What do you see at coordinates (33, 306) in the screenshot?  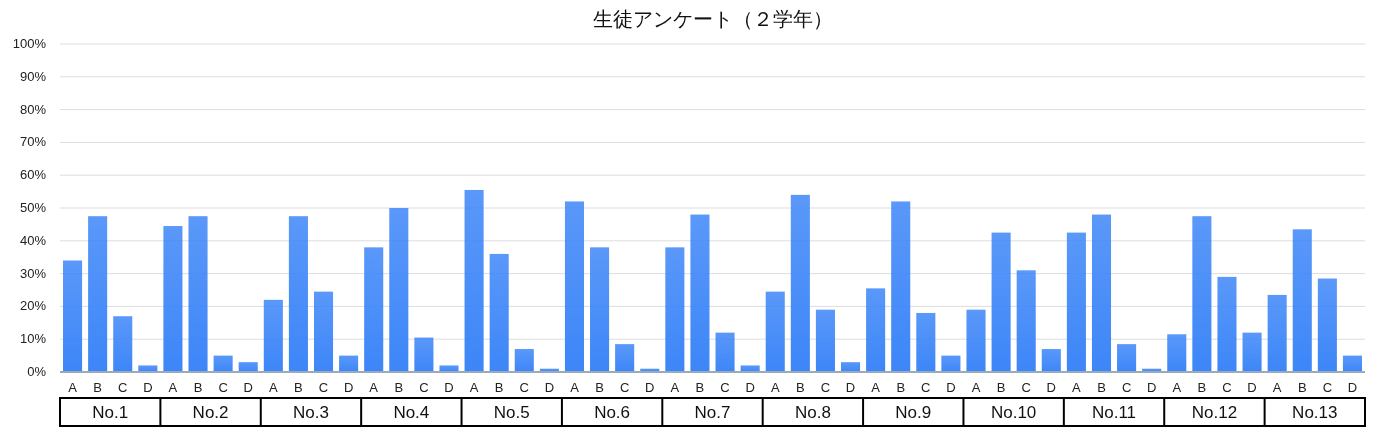 I see `y-tick-label: 20%` at bounding box center [33, 306].